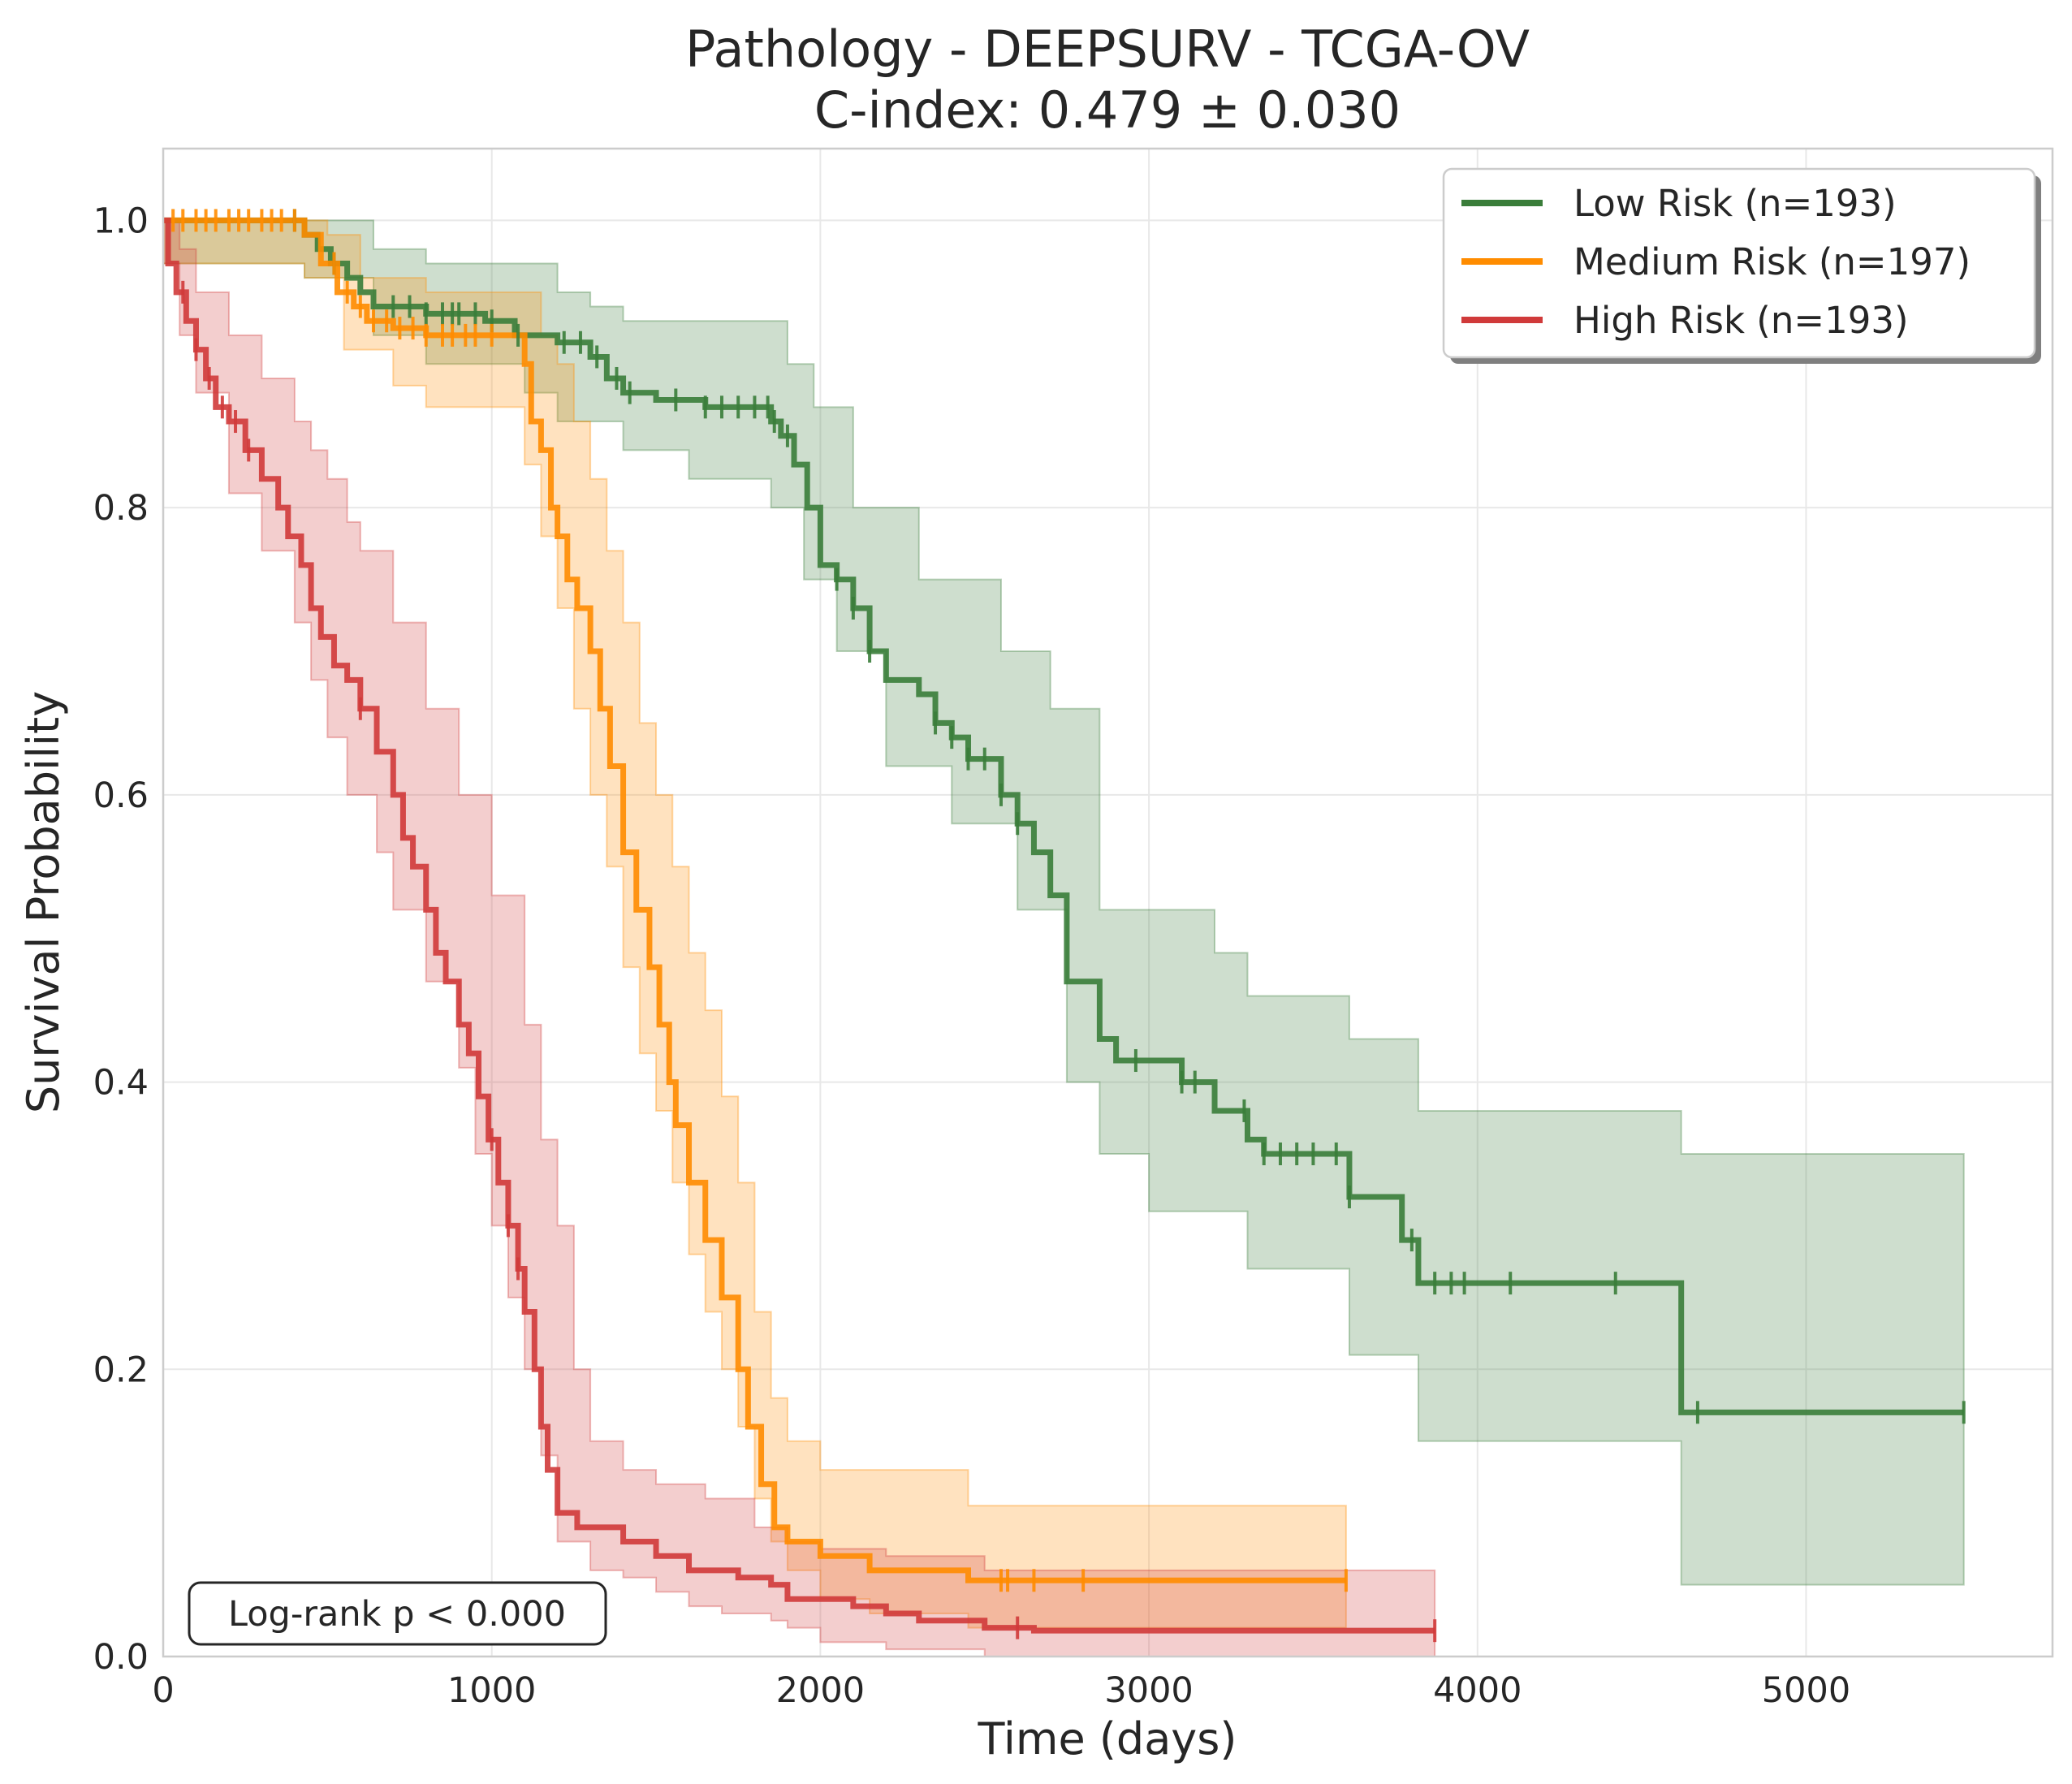  Describe the element at coordinates (163, 1690) in the screenshot. I see `x-tick-label: 0` at that location.